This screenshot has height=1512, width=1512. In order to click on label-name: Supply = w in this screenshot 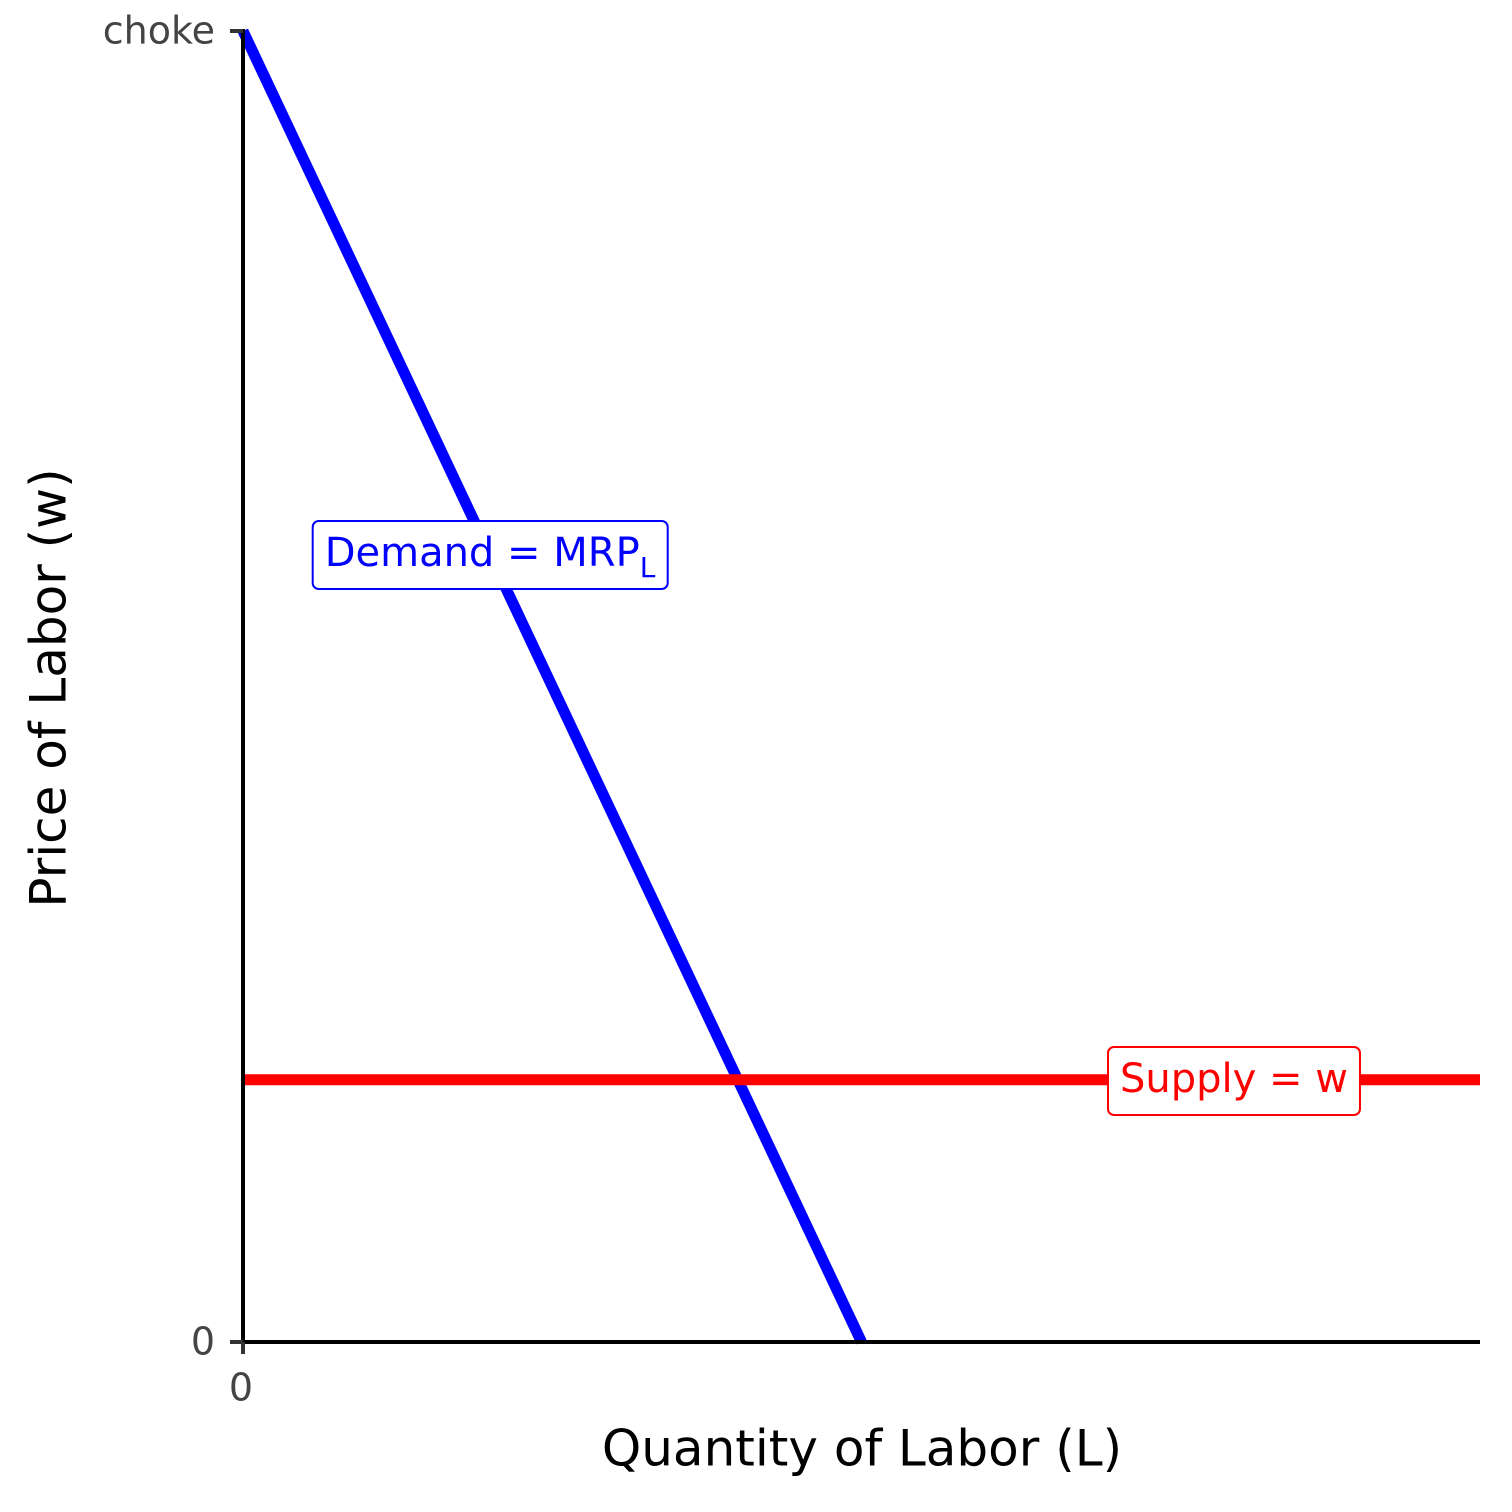, I will do `click(1234, 1079)`.